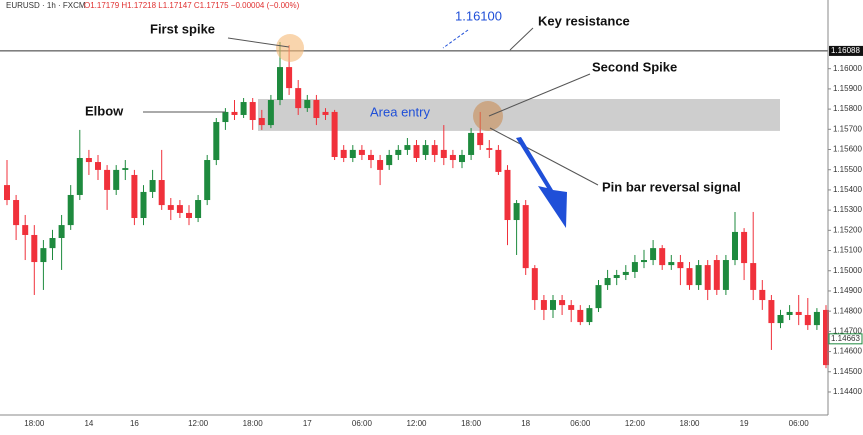 The height and width of the screenshot is (435, 863). What do you see at coordinates (847, 290) in the screenshot?
I see `y-tick-label: 1.14900` at bounding box center [847, 290].